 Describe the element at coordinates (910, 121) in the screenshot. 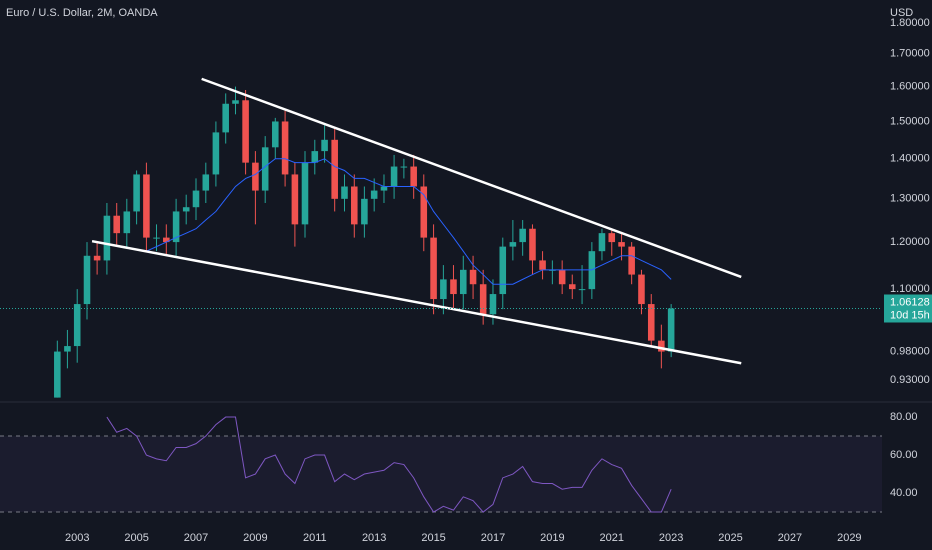

I see `y-tick-label: 1.50000` at that location.